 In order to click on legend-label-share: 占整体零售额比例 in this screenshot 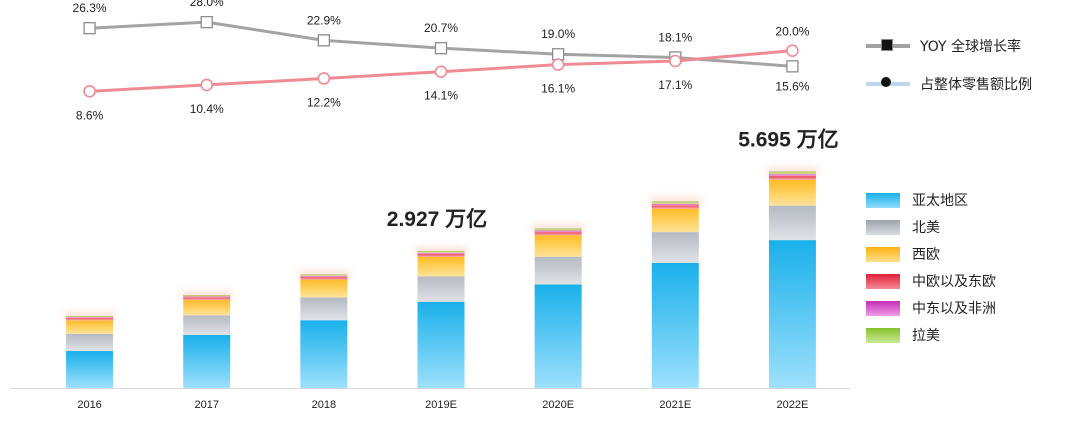, I will do `click(976, 85)`.